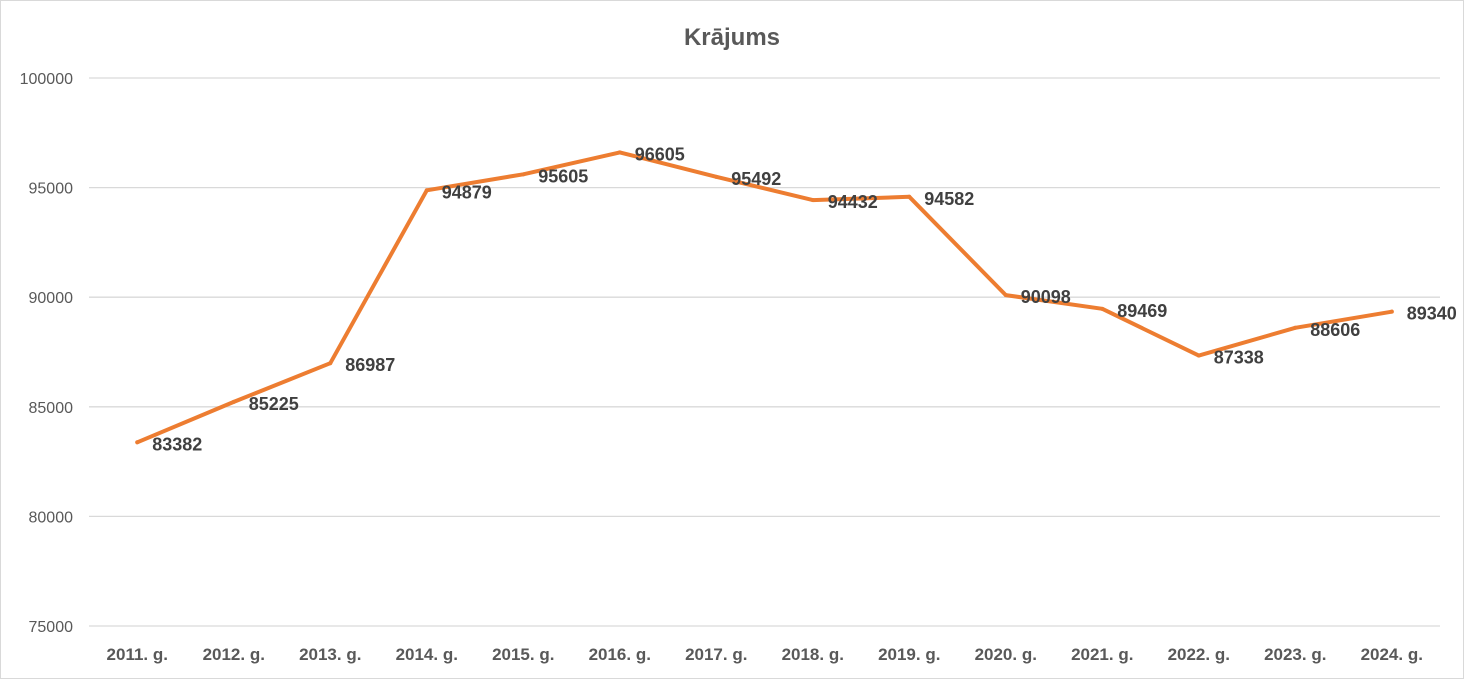  I want to click on x-tick-label: 2020. g., so click(1006, 654).